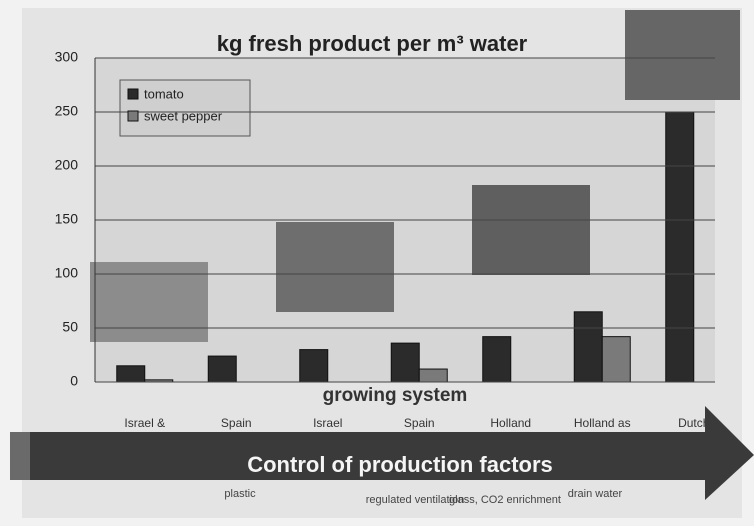 The image size is (754, 526). What do you see at coordinates (67, 111) in the screenshot?
I see `y-tick-label: 250` at bounding box center [67, 111].